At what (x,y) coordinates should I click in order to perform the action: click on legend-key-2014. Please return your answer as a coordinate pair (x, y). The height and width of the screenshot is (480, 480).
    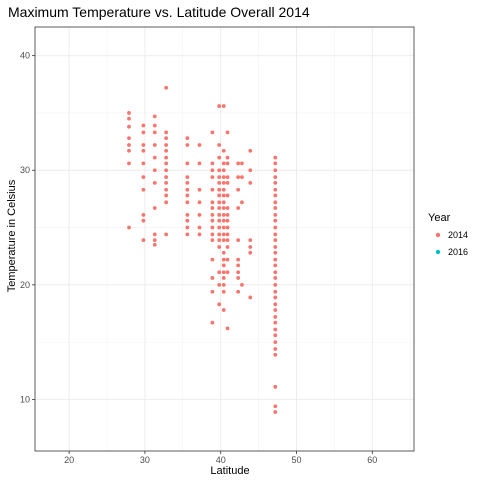
    Looking at the image, I should click on (438, 235).